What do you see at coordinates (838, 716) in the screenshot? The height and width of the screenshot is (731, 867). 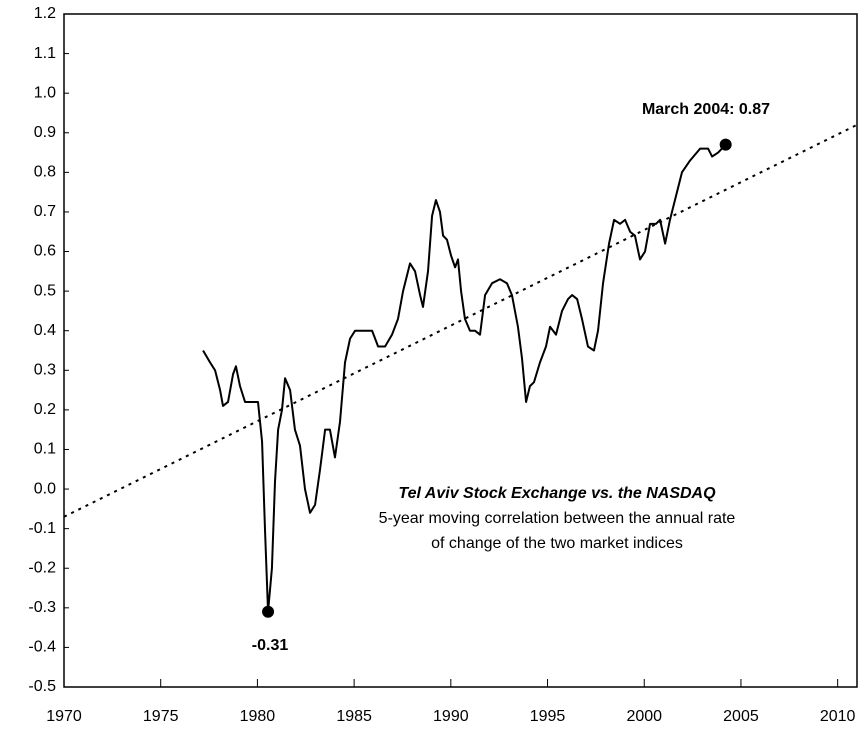 I see `x-tick-label: 2010` at bounding box center [838, 716].